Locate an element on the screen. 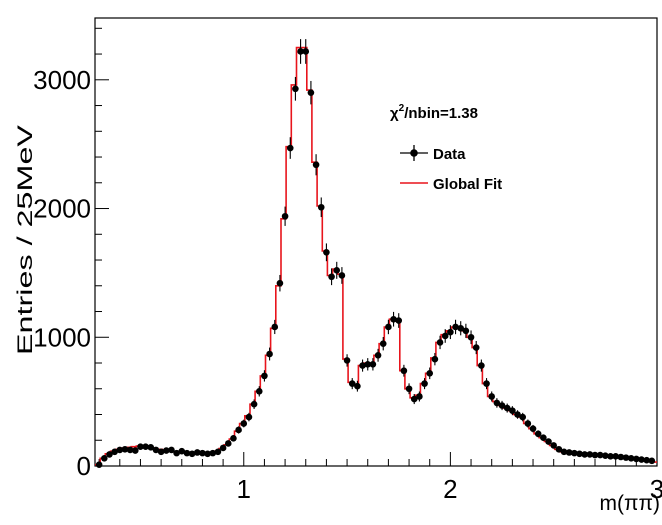 The width and height of the screenshot is (662, 525). y-tick-label: 3000 is located at coordinates (62, 80).